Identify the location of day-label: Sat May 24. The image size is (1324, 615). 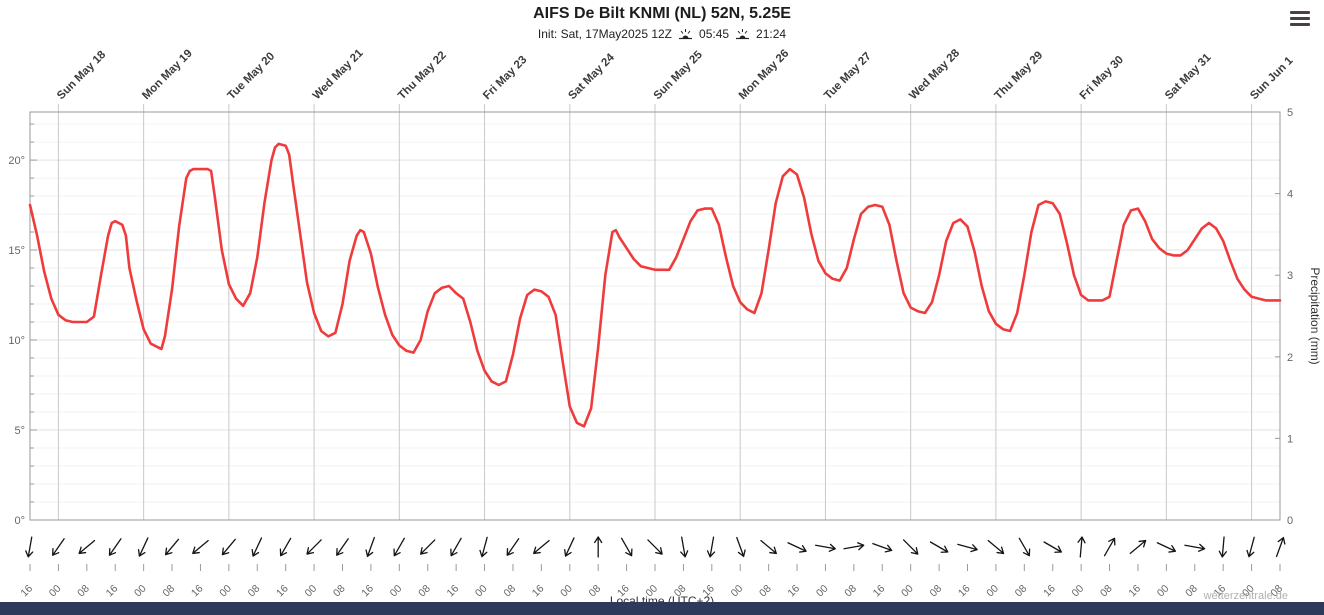
(591, 76).